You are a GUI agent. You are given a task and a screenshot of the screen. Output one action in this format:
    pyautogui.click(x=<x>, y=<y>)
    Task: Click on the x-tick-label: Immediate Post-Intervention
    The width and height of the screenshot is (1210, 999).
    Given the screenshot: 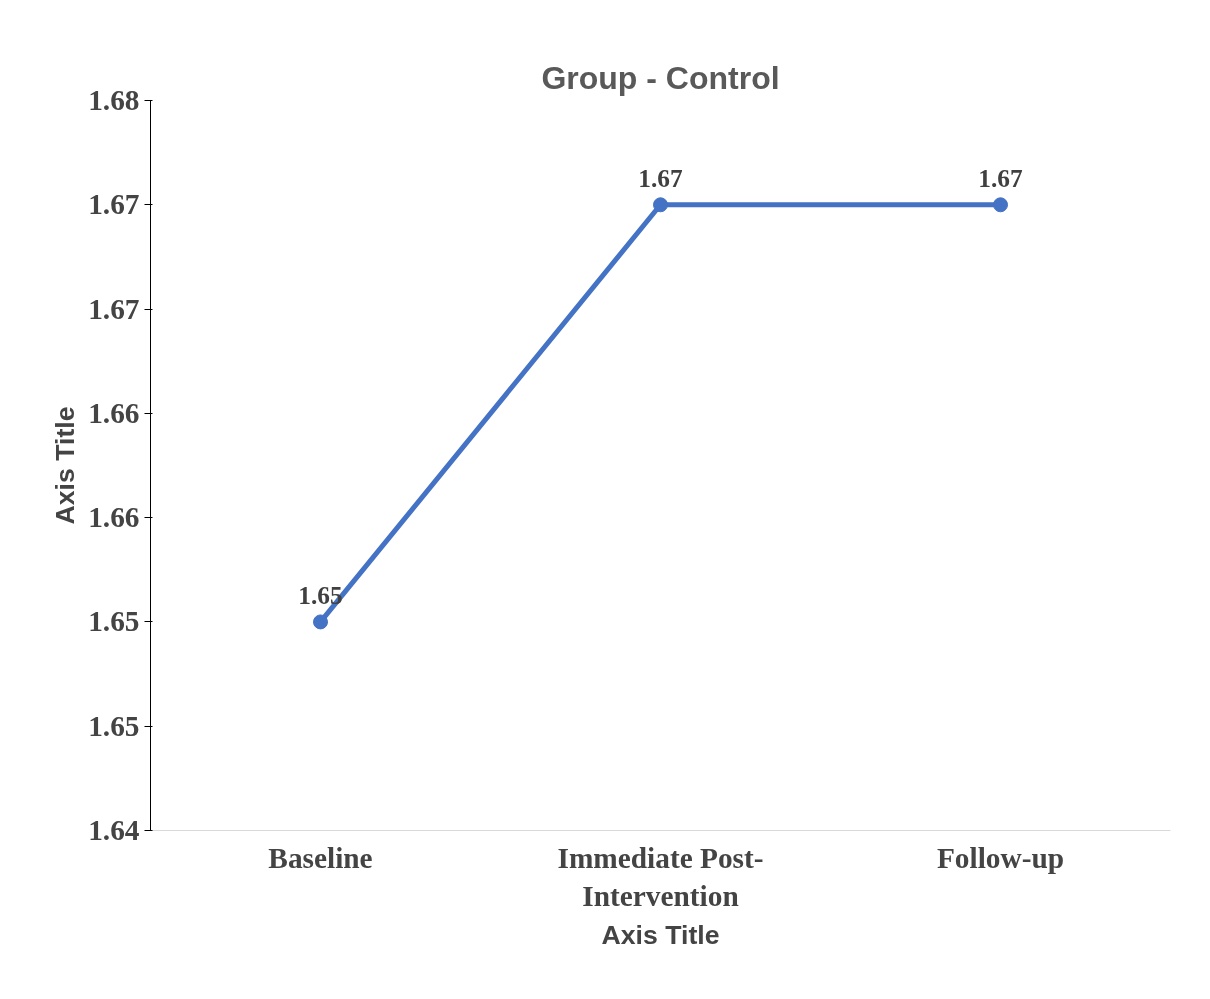 What is the action you would take?
    pyautogui.click(x=660, y=876)
    